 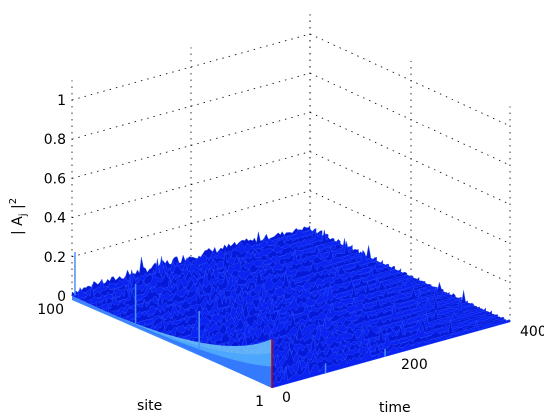 What do you see at coordinates (23, 215) in the screenshot?
I see `z-axis-label-sub: j` at bounding box center [23, 215].